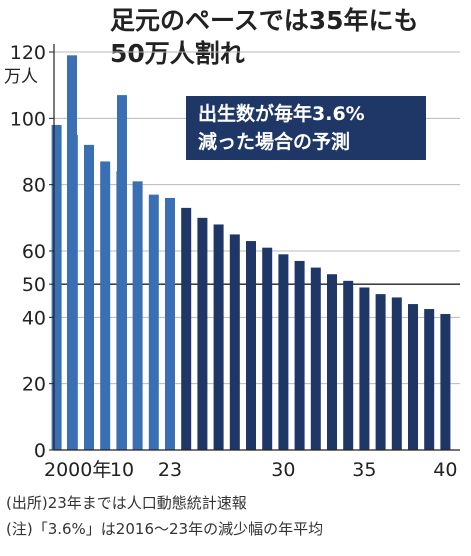 Image resolution: width=471 pixels, height=556 pixels. Describe the element at coordinates (364, 470) in the screenshot. I see `x-tick-label: 35` at that location.